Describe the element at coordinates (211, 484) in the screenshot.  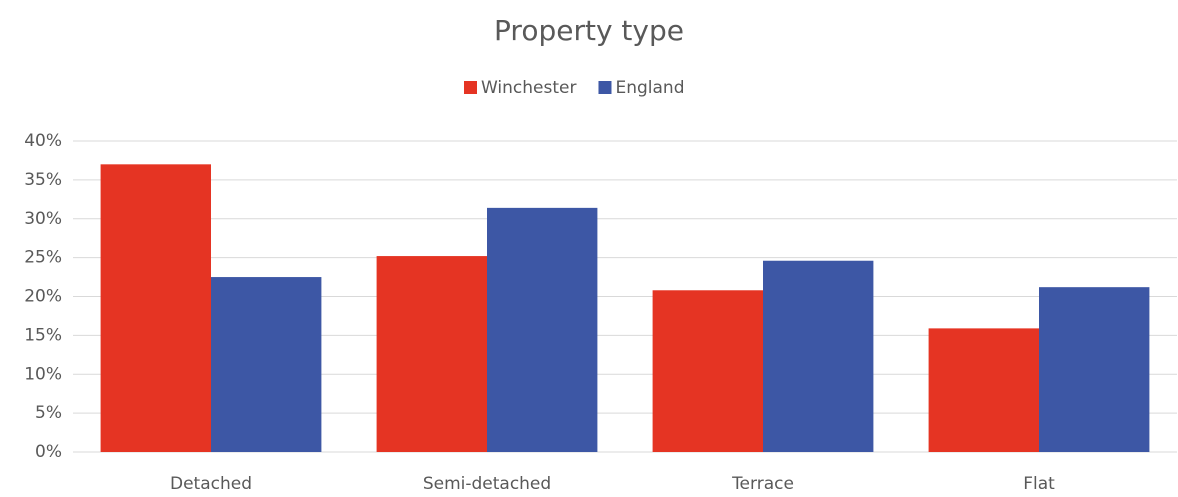
I see `x-tick-label: Detached` at that location.